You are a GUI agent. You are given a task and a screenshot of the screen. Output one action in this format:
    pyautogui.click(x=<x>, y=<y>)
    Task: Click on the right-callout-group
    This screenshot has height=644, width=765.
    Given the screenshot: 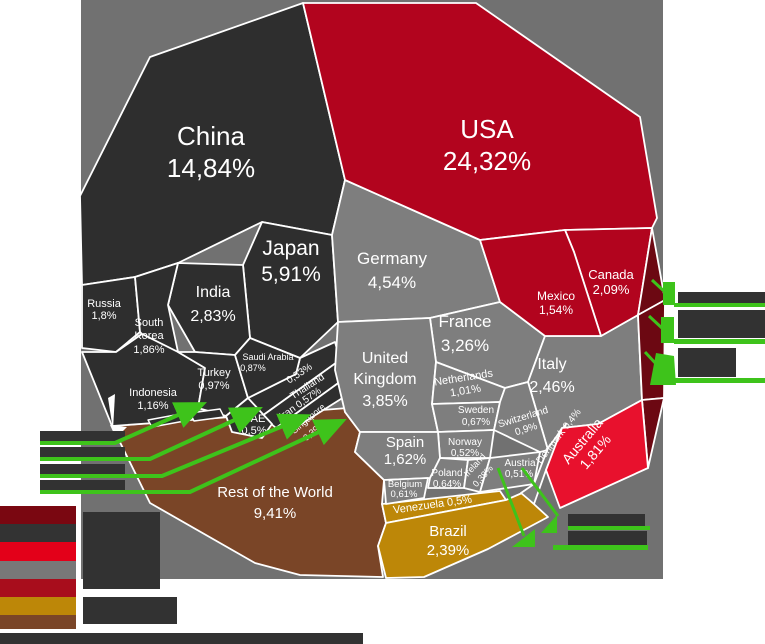 What is the action you would take?
    pyautogui.click(x=704, y=331)
    